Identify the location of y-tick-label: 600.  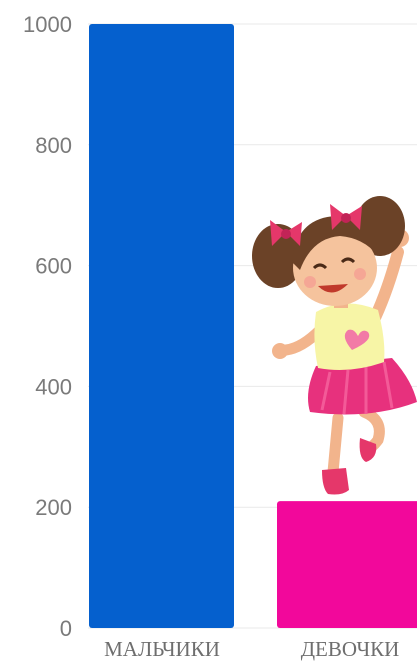
(53, 266).